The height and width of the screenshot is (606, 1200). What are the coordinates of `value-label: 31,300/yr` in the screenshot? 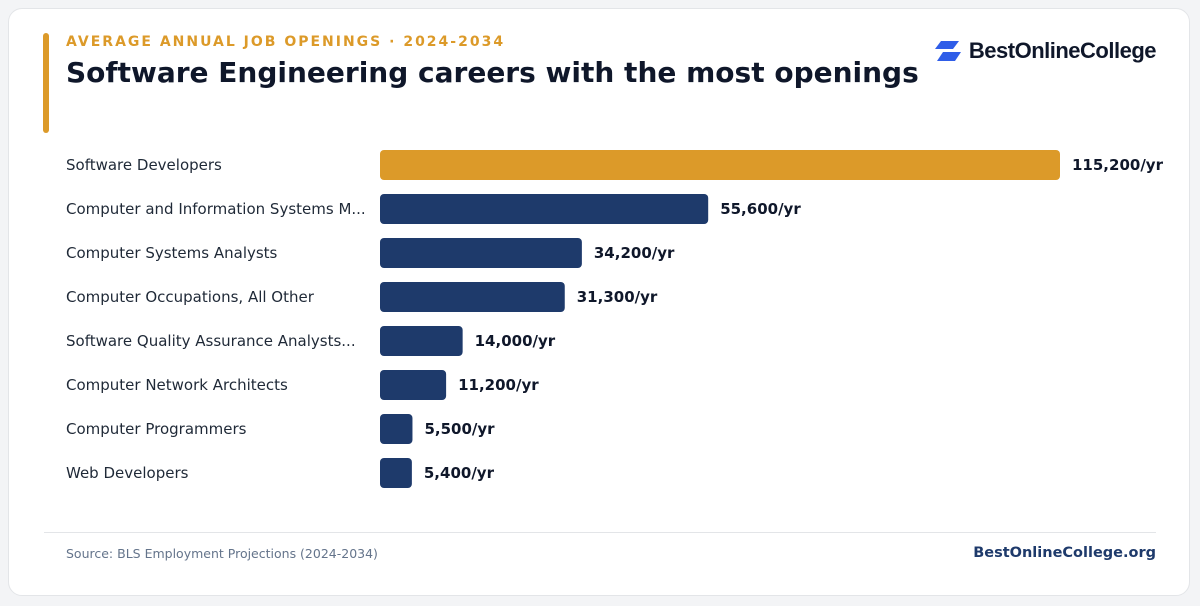 It's located at (617, 297).